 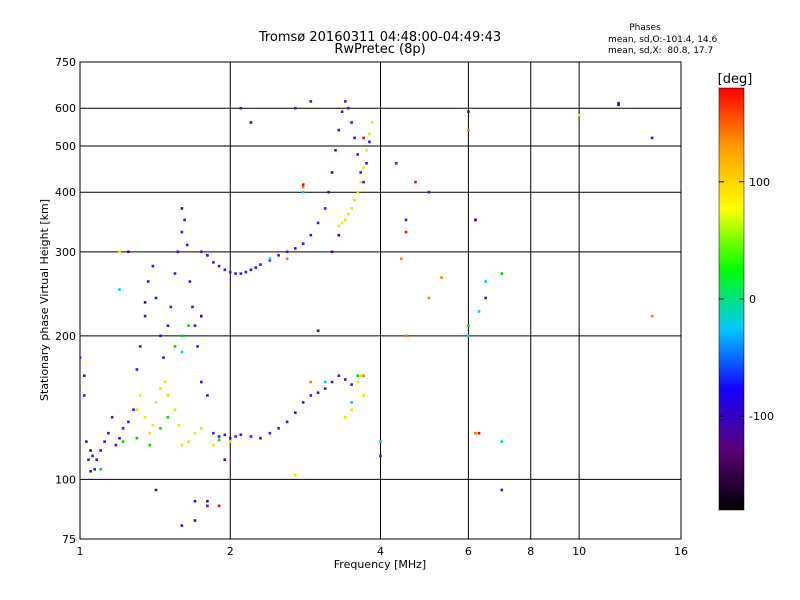 I want to click on phase-stats-o: mean, sd,O:-101.4, 14.6, so click(x=663, y=40).